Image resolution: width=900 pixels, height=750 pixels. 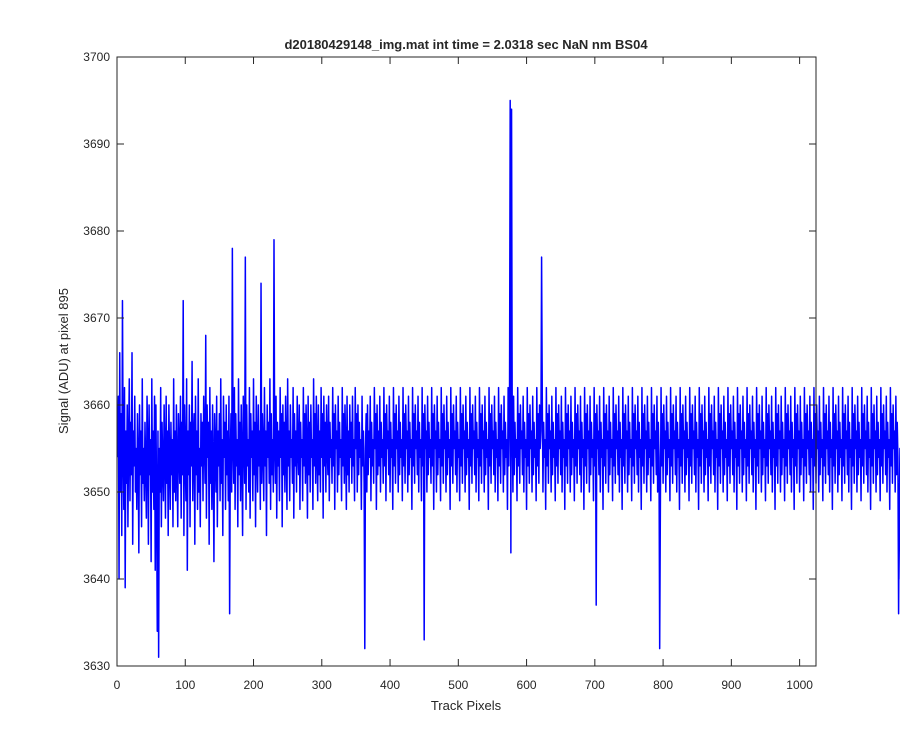 What do you see at coordinates (96, 231) in the screenshot?
I see `y-tick-label: 3680` at bounding box center [96, 231].